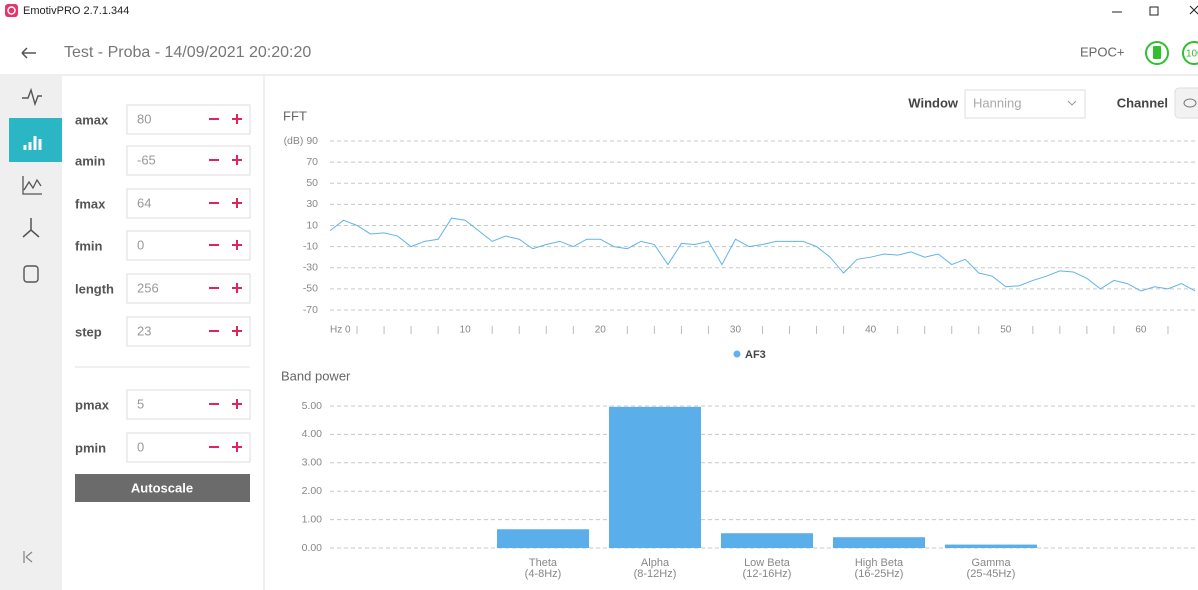 This screenshot has height=590, width=1198. Describe the element at coordinates (31, 274) in the screenshot. I see `nav-markers` at that location.